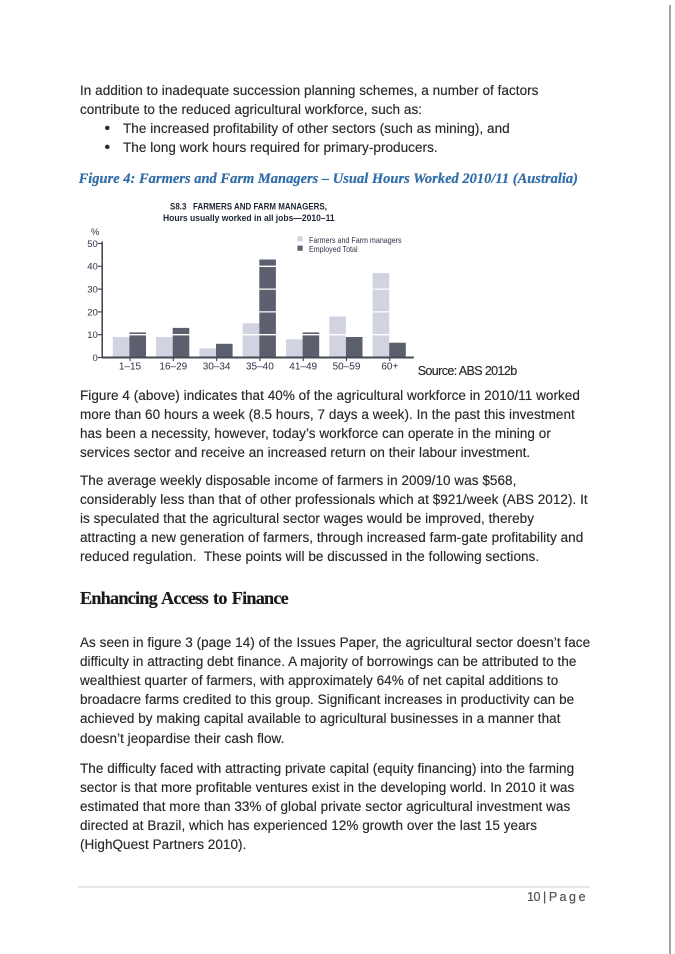  I want to click on svg-text: 60+, so click(389, 366).